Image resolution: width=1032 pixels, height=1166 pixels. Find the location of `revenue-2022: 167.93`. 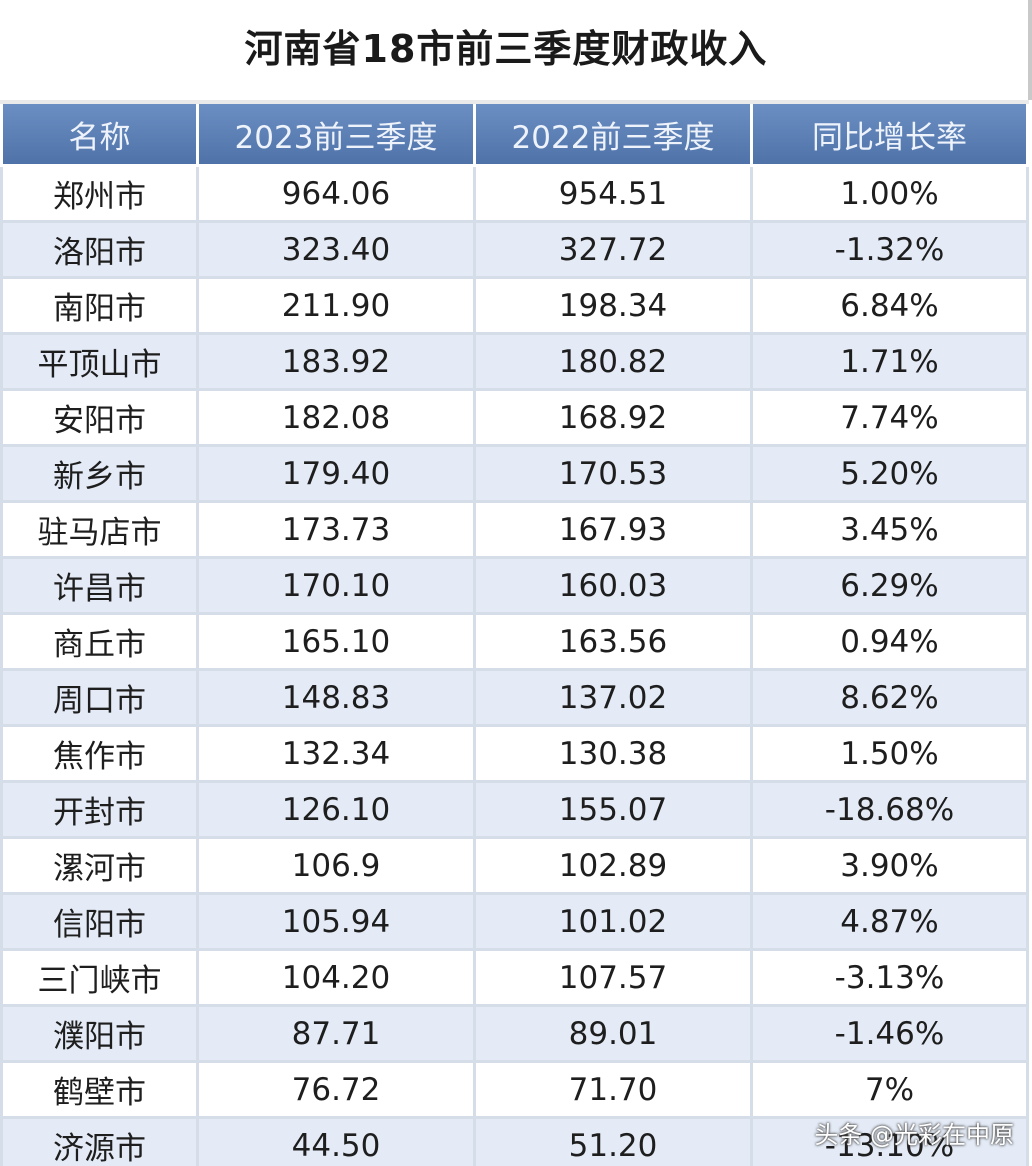

revenue-2022: 167.93 is located at coordinates (613, 529).